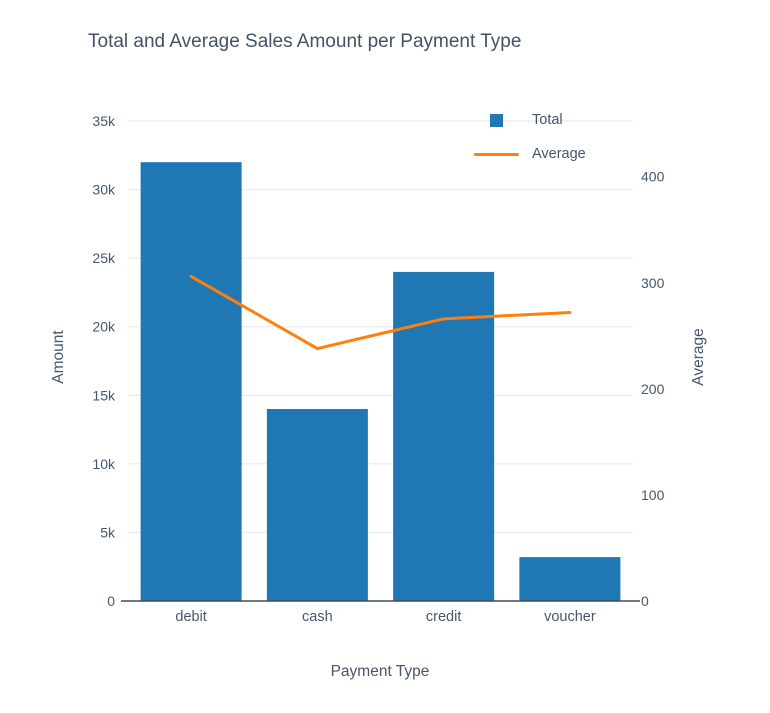  Describe the element at coordinates (104, 327) in the screenshot. I see `y-left-tick-label: 20k` at that location.